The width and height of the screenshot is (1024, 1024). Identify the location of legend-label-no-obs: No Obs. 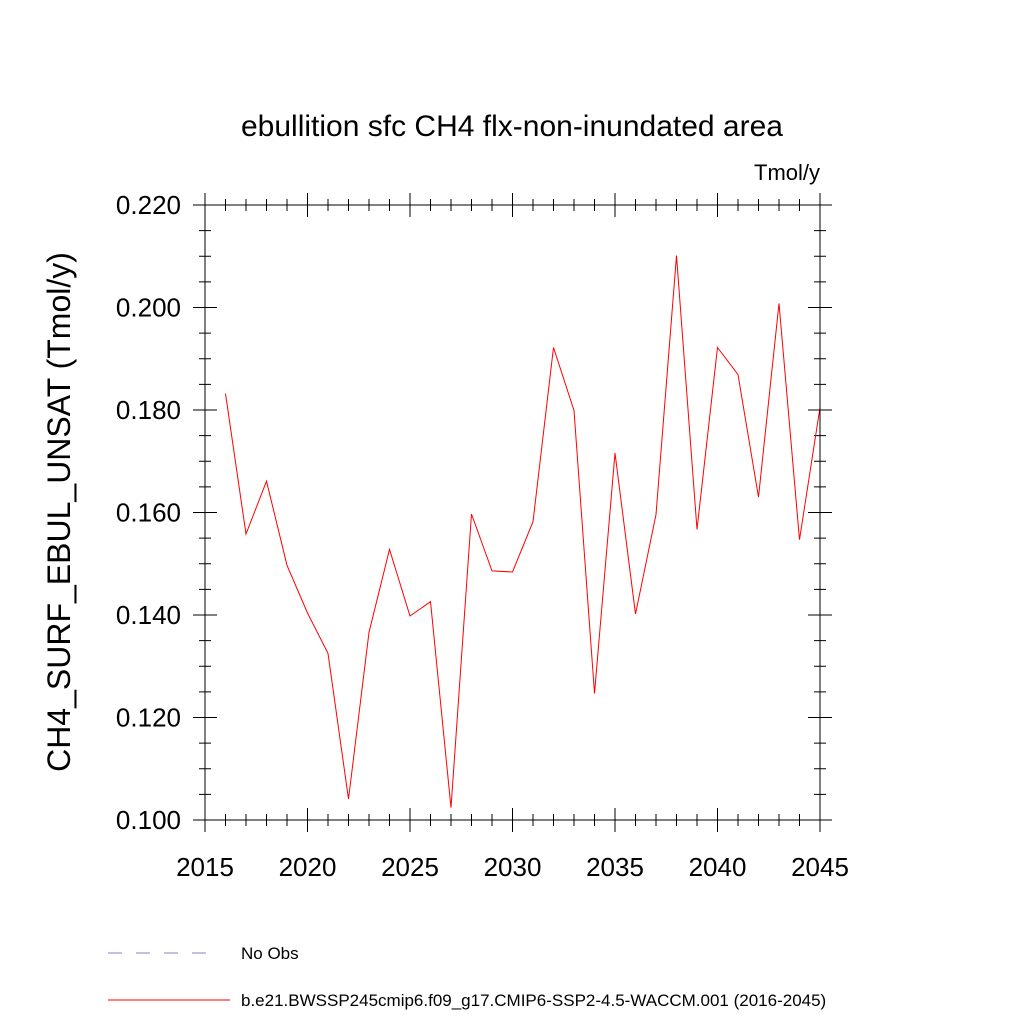
(270, 953).